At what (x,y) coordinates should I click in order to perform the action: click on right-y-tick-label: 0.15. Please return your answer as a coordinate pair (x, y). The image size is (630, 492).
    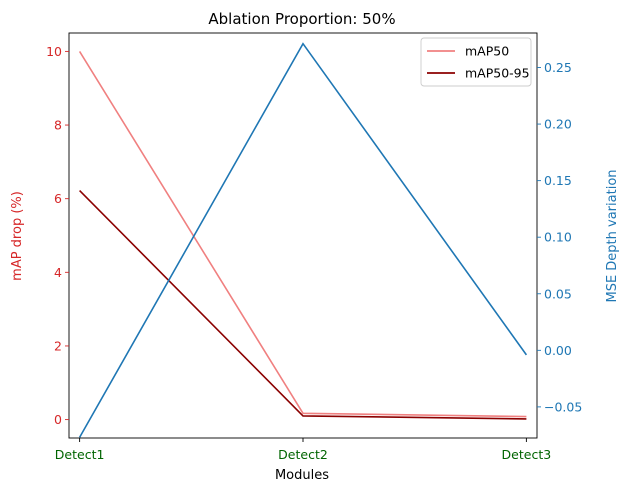
    Looking at the image, I should click on (558, 180).